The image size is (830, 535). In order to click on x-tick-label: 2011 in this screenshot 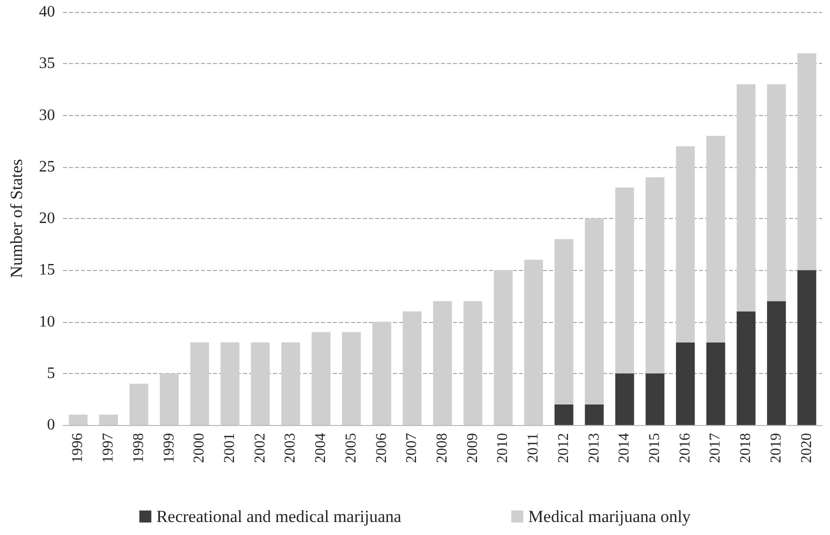, I will do `click(534, 447)`.